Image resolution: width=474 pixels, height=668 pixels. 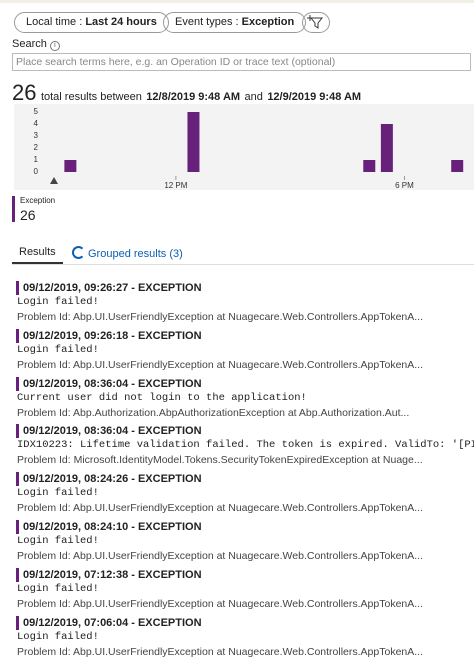 What do you see at coordinates (54, 22) in the screenshot?
I see `filter-label: Local time :` at bounding box center [54, 22].